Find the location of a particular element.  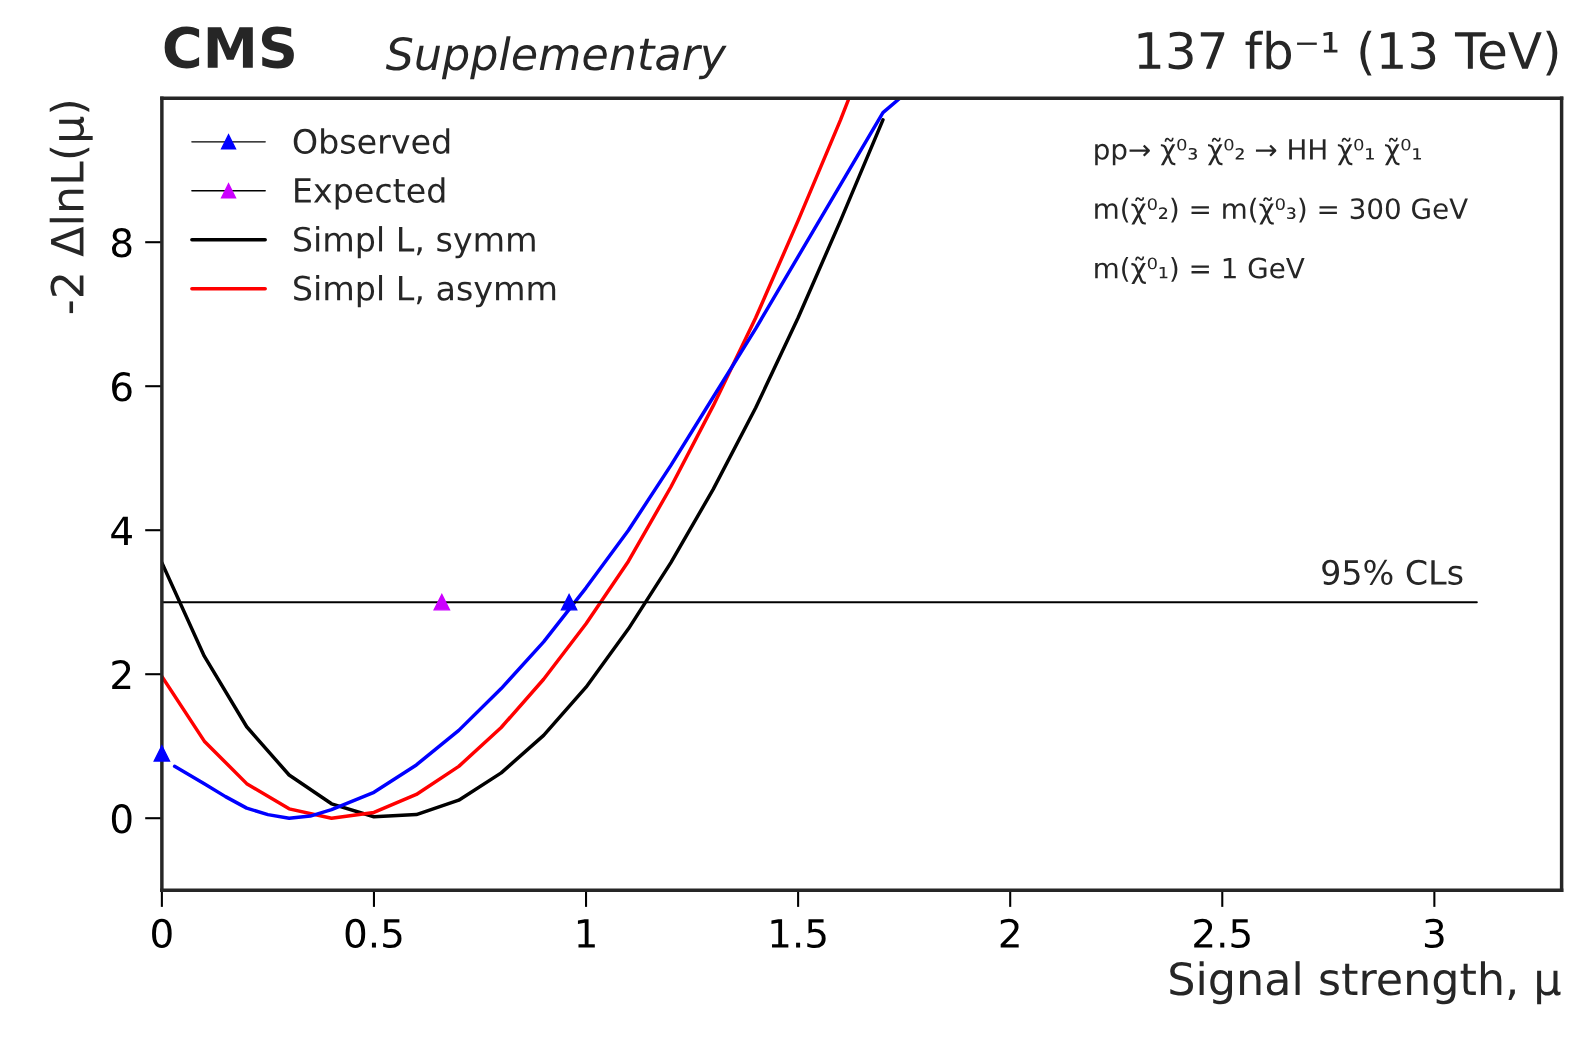

text: CMS is located at coordinates (229, 47).